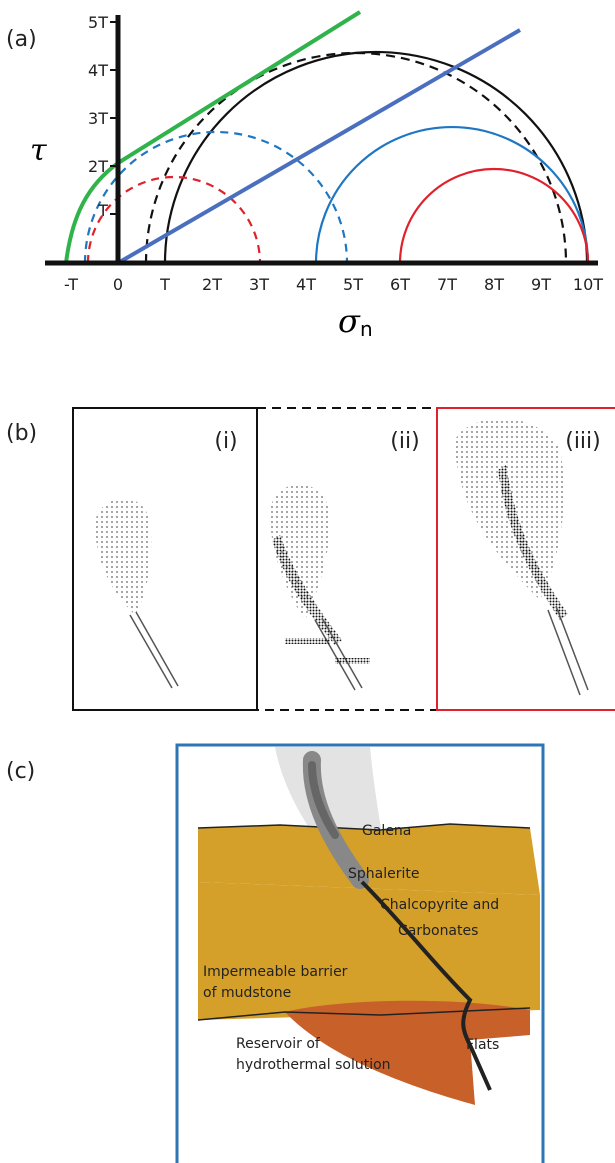 The height and width of the screenshot is (1163, 615). What do you see at coordinates (102, 210) in the screenshot?
I see `y-tick-label: T` at bounding box center [102, 210].